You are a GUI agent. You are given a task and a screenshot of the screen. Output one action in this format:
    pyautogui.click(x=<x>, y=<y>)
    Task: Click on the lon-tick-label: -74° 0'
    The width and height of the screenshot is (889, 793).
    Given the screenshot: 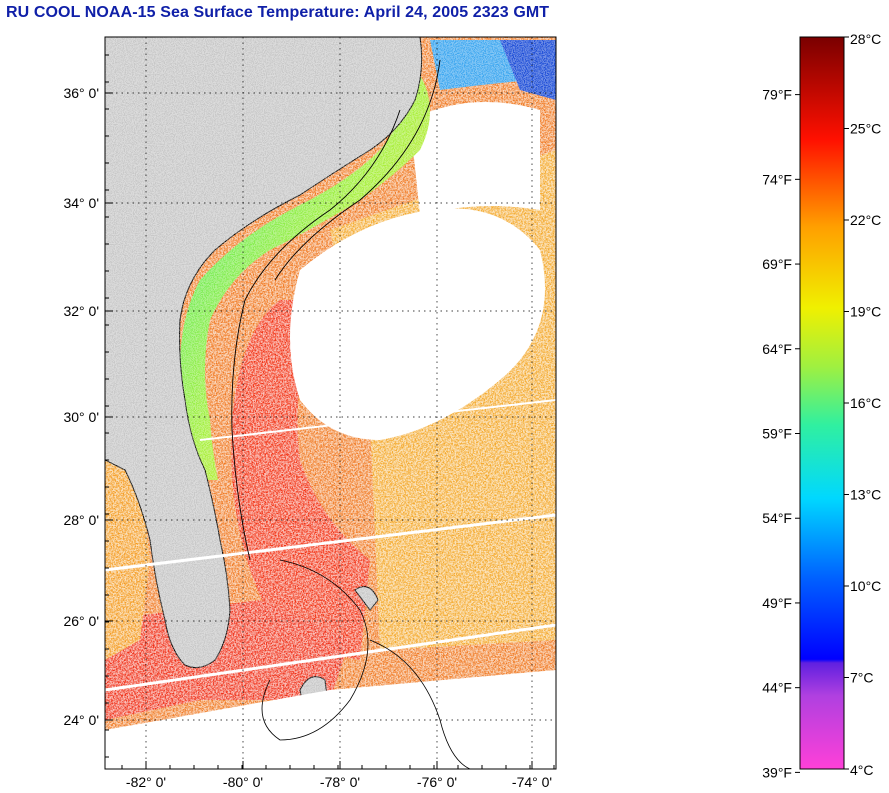 What is the action you would take?
    pyautogui.click(x=532, y=782)
    